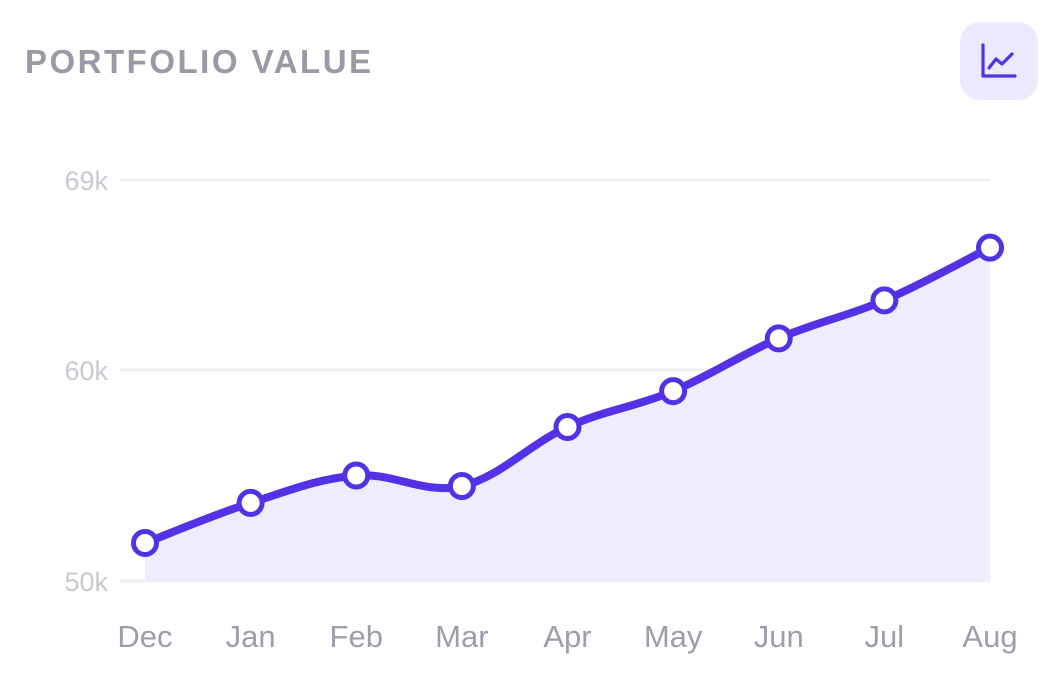  What do you see at coordinates (199, 61) in the screenshot?
I see `card-title: PORTFOLIO VALUE` at bounding box center [199, 61].